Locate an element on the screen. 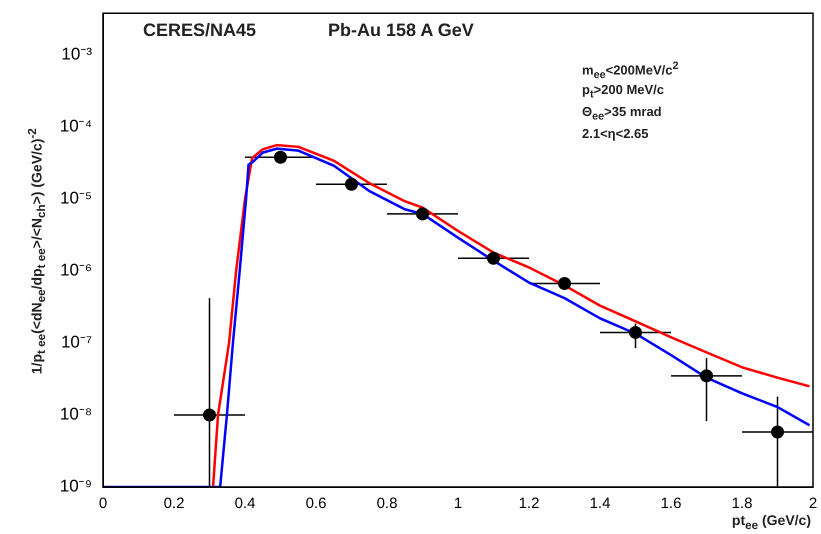 The width and height of the screenshot is (821, 534). y-tick-label: 10⁻⁷ is located at coordinates (76, 342).